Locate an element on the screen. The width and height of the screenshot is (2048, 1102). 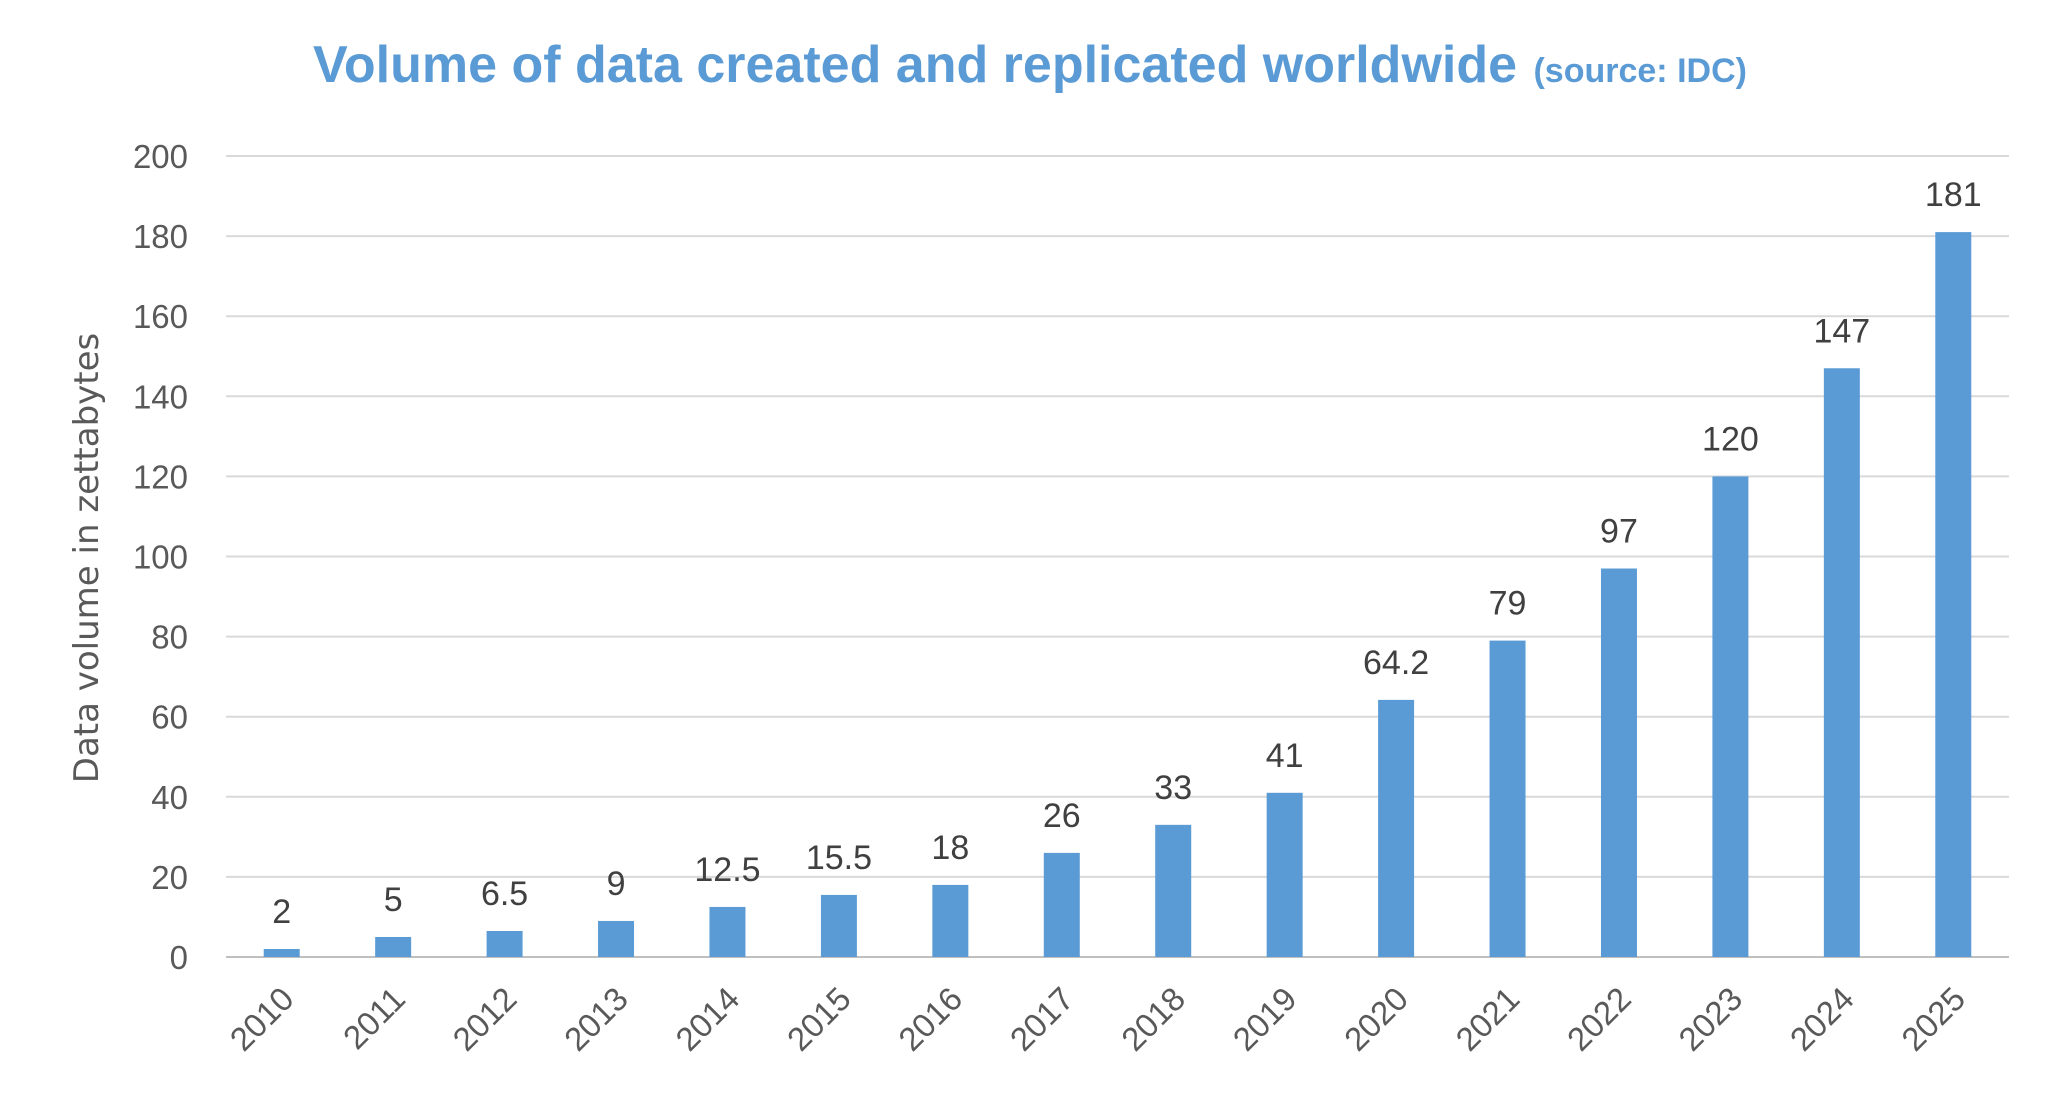
x-tick-label: 2014 is located at coordinates (707, 1019).